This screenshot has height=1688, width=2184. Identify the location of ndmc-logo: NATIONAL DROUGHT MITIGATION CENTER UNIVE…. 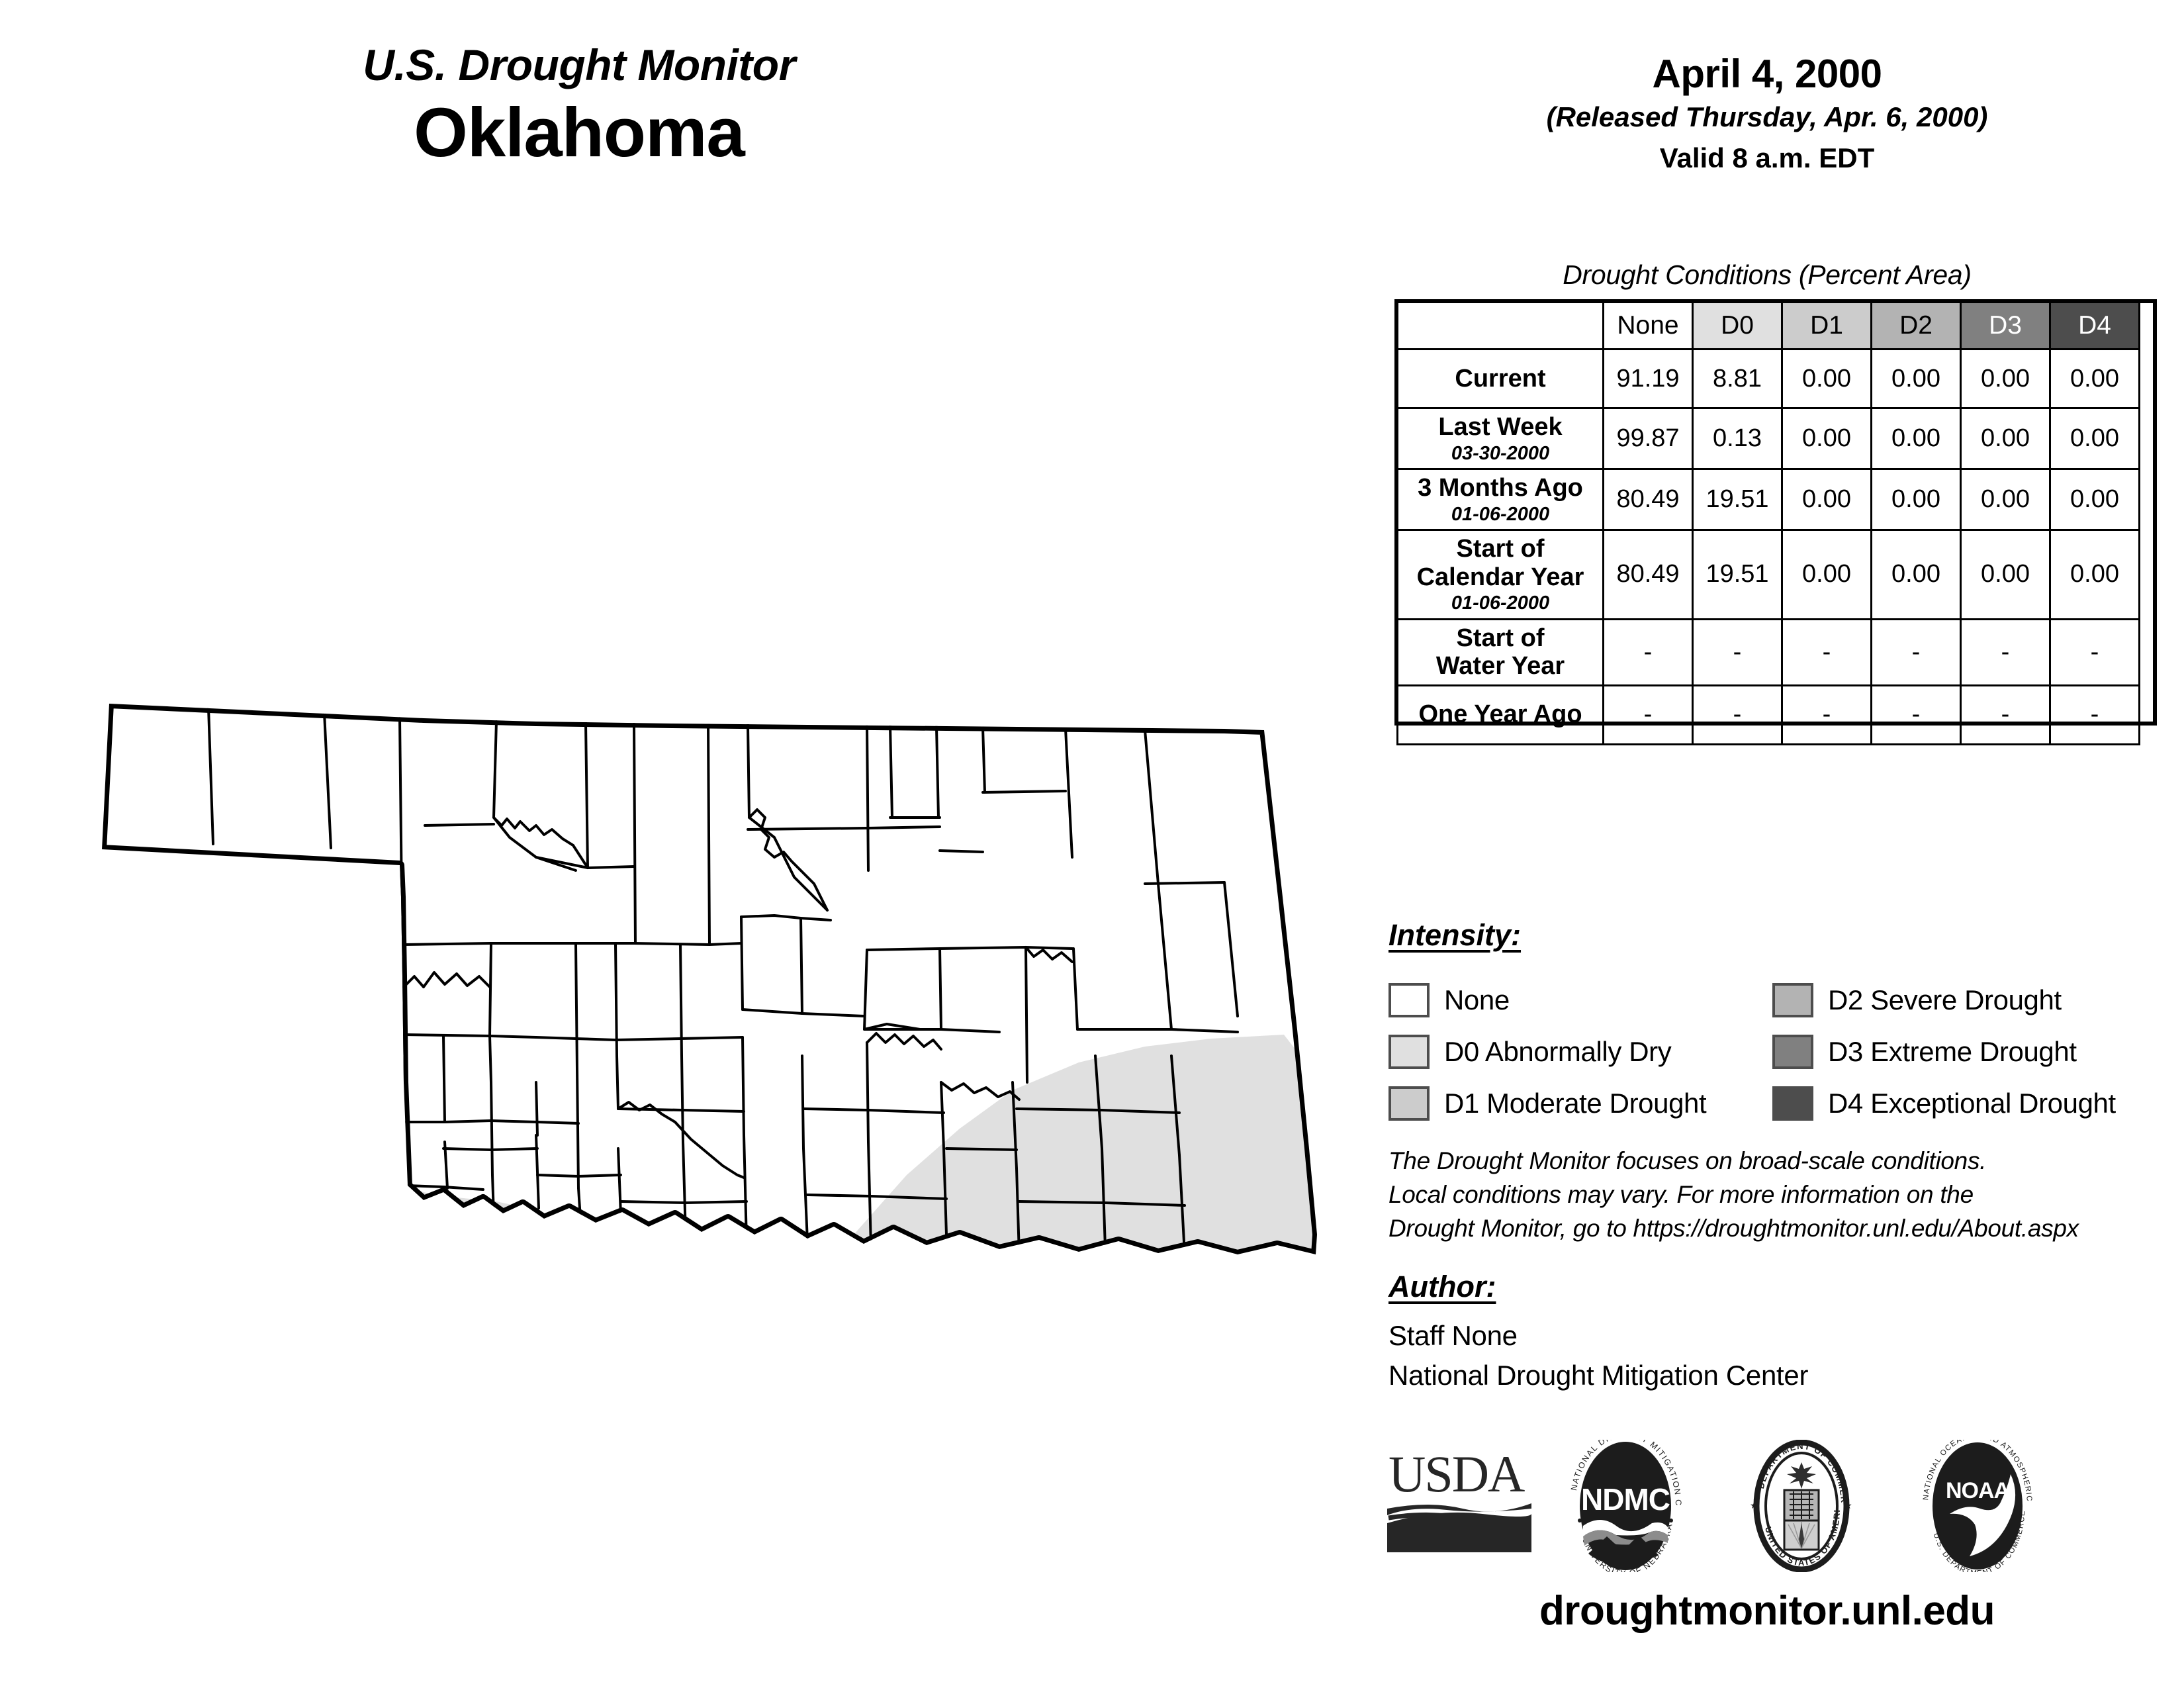
(1624, 1504).